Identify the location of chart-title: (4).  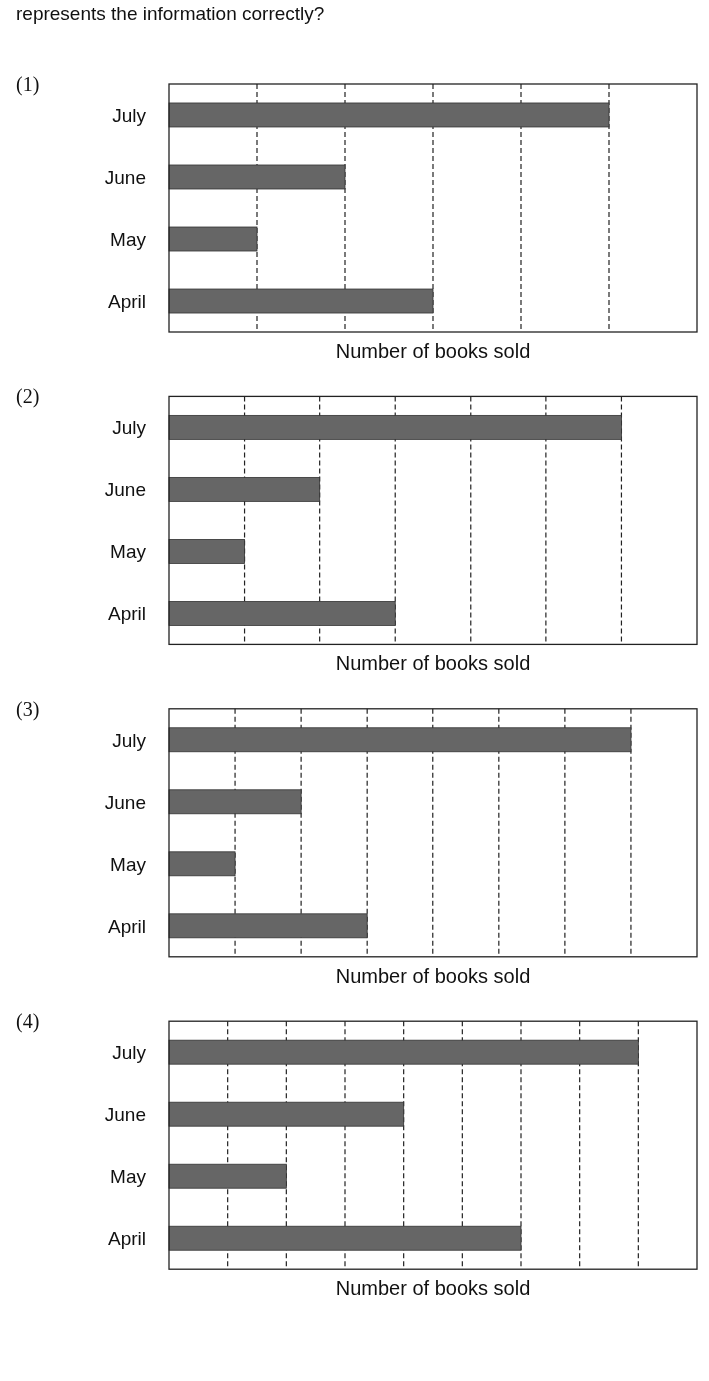
(28, 1022).